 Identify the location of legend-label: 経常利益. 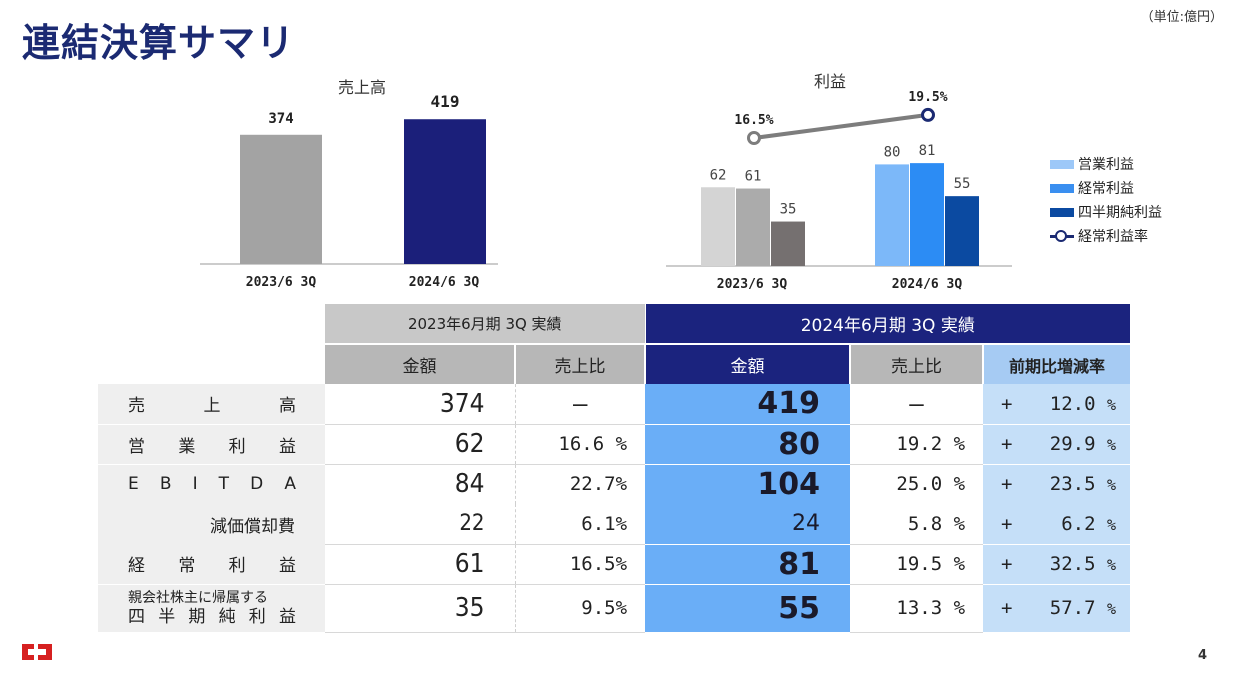
(1106, 189).